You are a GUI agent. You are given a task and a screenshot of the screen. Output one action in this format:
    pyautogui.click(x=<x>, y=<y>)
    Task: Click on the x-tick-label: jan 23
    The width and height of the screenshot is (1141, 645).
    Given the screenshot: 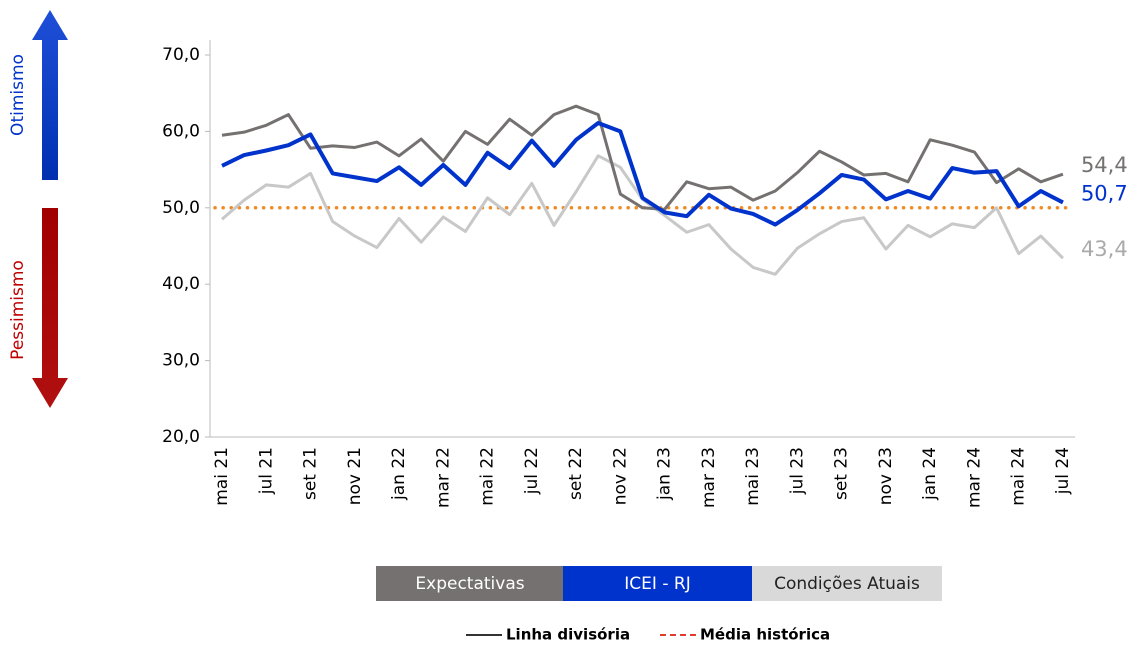 What is the action you would take?
    pyautogui.click(x=665, y=474)
    